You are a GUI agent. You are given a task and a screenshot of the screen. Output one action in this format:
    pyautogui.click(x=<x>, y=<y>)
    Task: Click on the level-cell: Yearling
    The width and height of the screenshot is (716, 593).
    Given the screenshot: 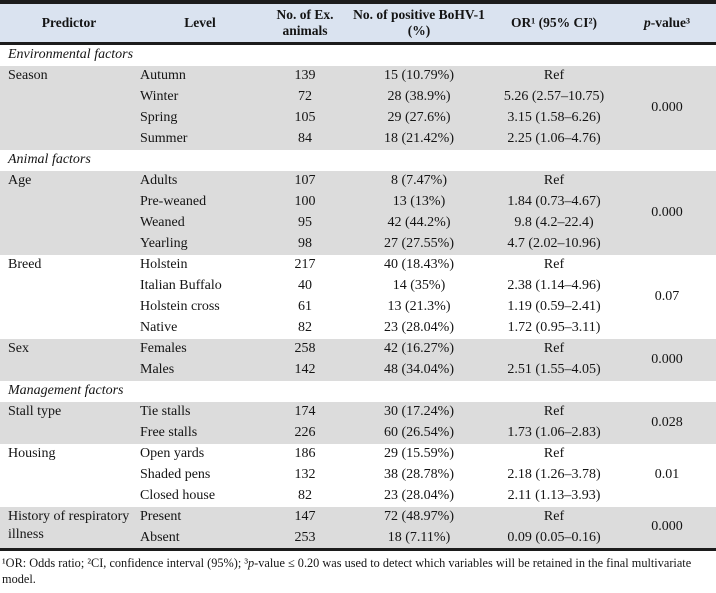 What is the action you would take?
    pyautogui.click(x=164, y=244)
    